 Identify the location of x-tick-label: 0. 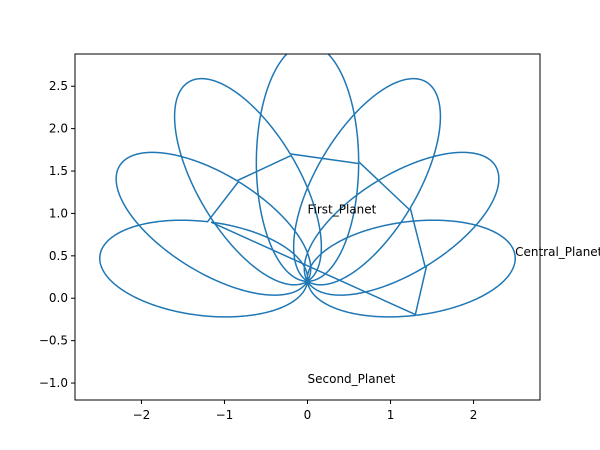
(308, 415).